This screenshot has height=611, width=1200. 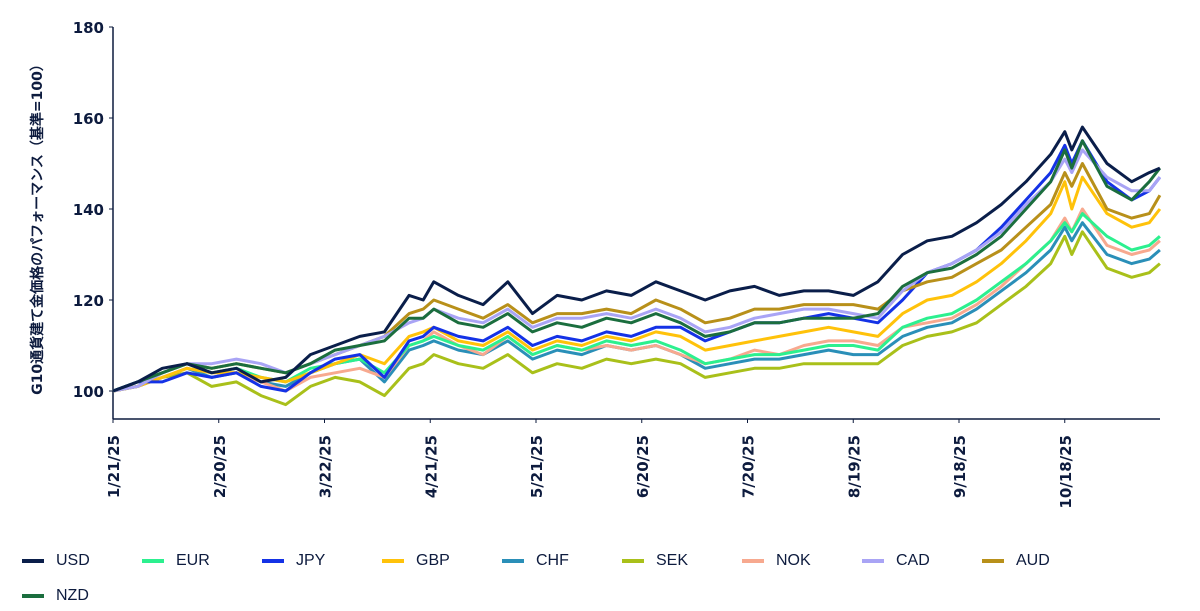 What do you see at coordinates (749, 466) in the screenshot?
I see `x-tick-label: 7/20/25` at bounding box center [749, 466].